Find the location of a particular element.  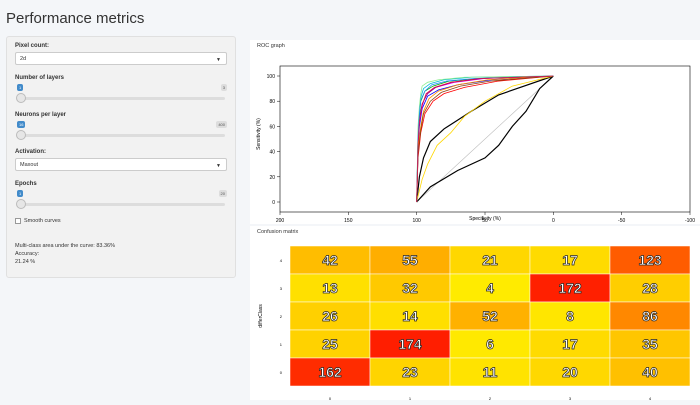

pixel-count-select: 2d ▼ is located at coordinates (121, 58).